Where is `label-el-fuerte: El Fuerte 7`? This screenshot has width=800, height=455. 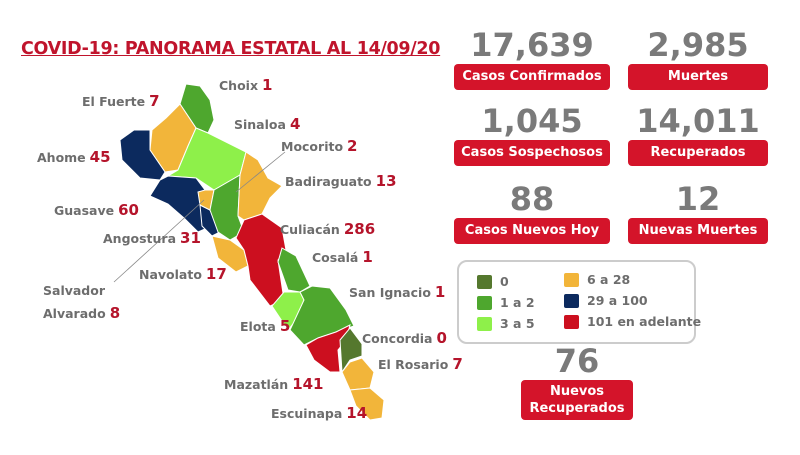
label-el-fuerte: El Fuerte 7 is located at coordinates (121, 101).